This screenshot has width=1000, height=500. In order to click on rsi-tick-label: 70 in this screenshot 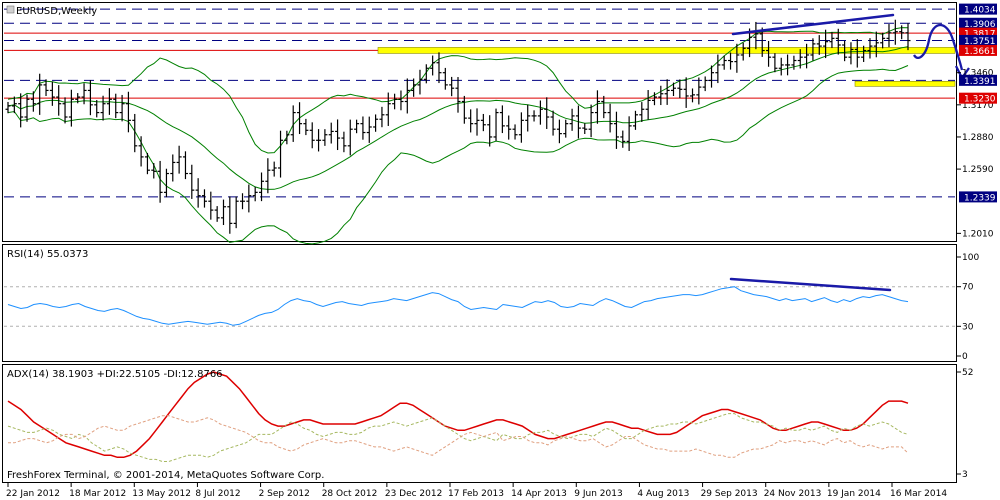, I will do `click(968, 288)`.